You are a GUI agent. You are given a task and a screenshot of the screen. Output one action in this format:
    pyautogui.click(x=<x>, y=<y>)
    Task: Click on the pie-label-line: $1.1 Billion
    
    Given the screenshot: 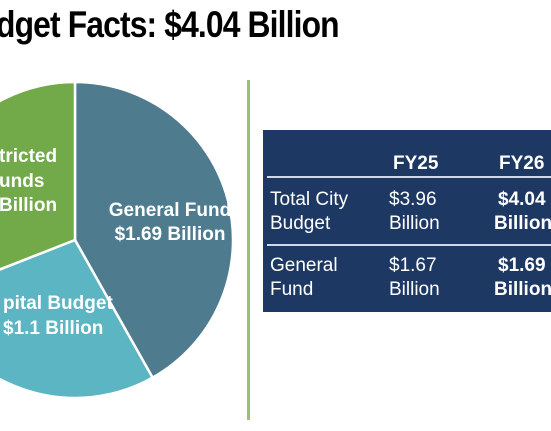 What is the action you would take?
    pyautogui.click(x=53, y=328)
    